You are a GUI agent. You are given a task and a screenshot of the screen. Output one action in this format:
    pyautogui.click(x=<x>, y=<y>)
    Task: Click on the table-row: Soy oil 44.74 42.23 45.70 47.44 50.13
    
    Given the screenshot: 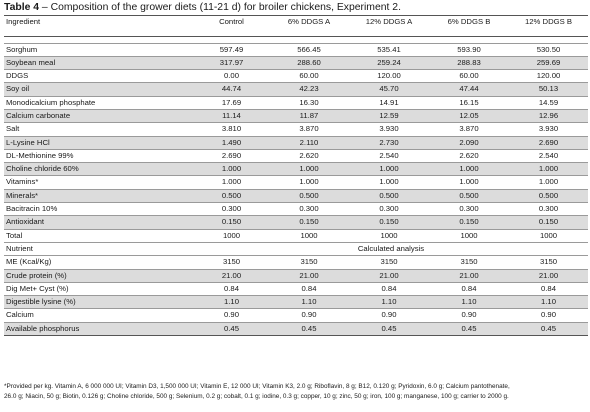 What is the action you would take?
    pyautogui.click(x=296, y=89)
    